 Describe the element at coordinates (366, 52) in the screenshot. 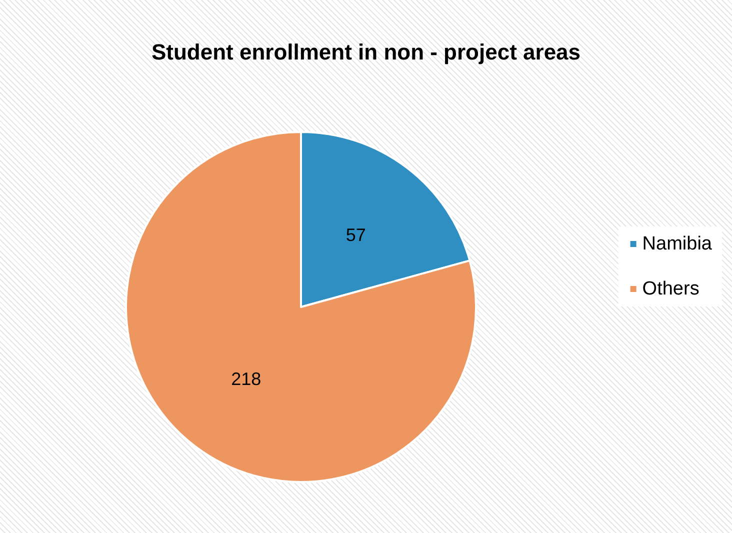

I see `chart-title: Student enrollment in non - project areas` at that location.